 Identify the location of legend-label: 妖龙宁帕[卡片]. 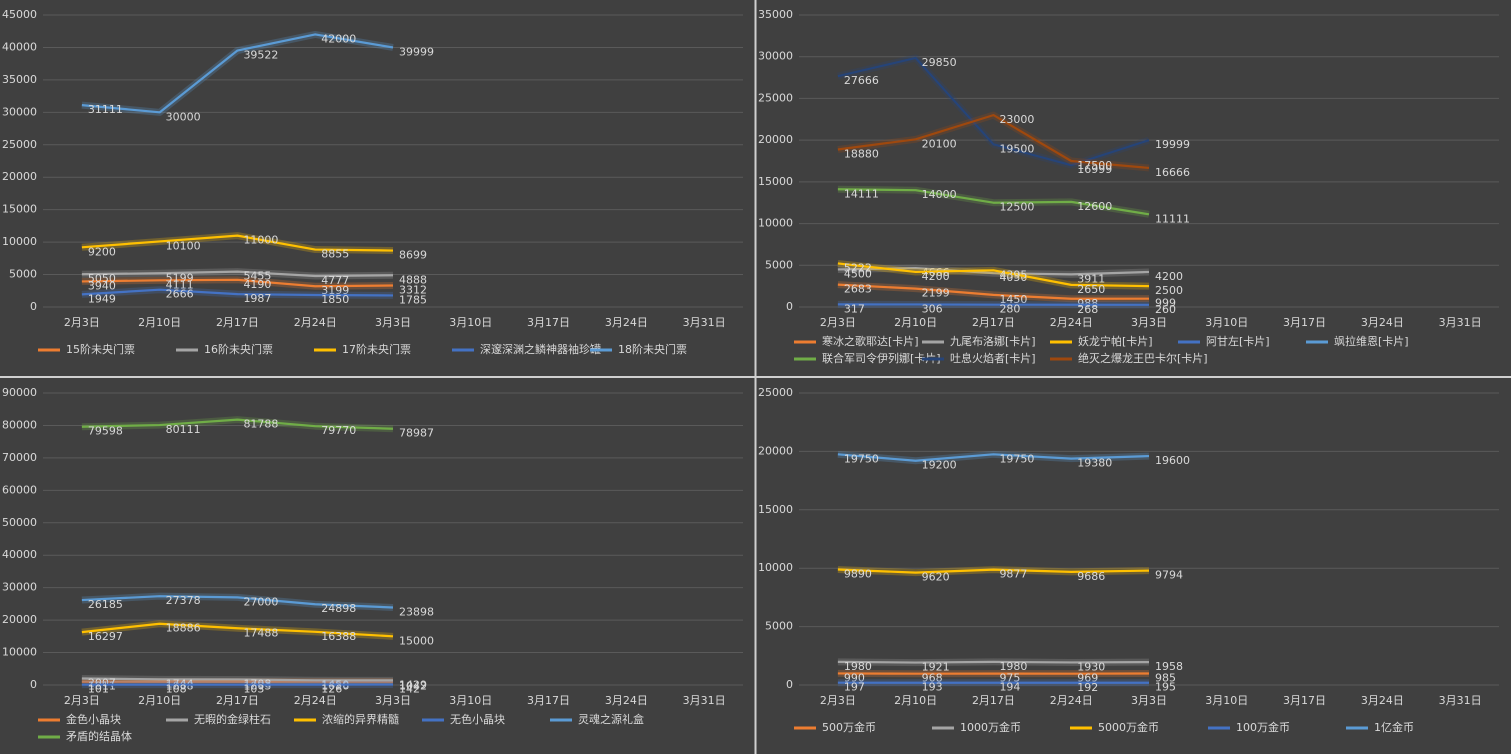
(1115, 341).